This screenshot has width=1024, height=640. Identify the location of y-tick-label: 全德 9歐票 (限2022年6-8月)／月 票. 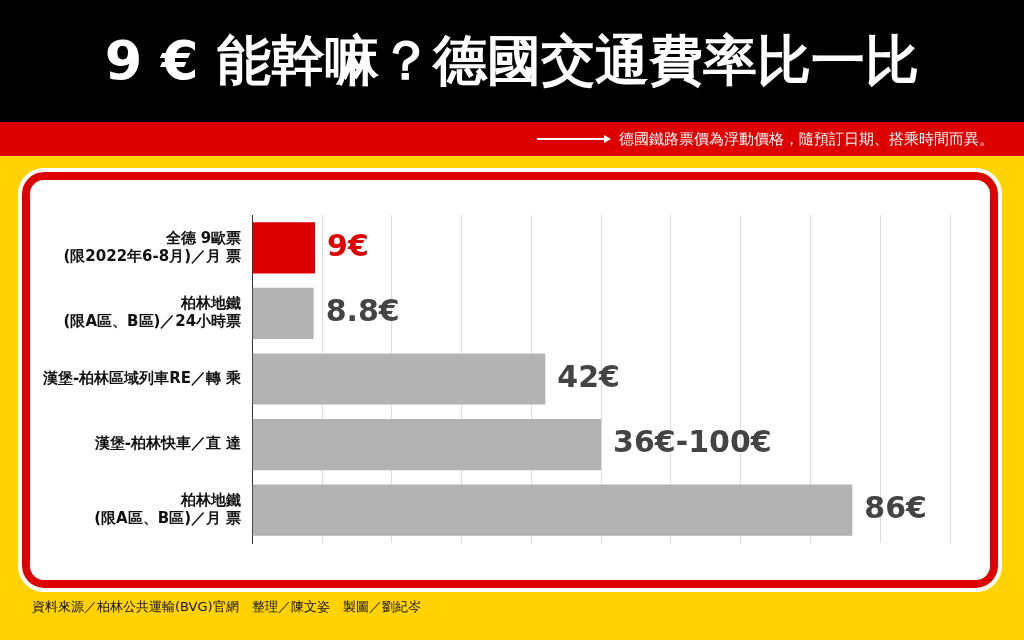
(152, 246).